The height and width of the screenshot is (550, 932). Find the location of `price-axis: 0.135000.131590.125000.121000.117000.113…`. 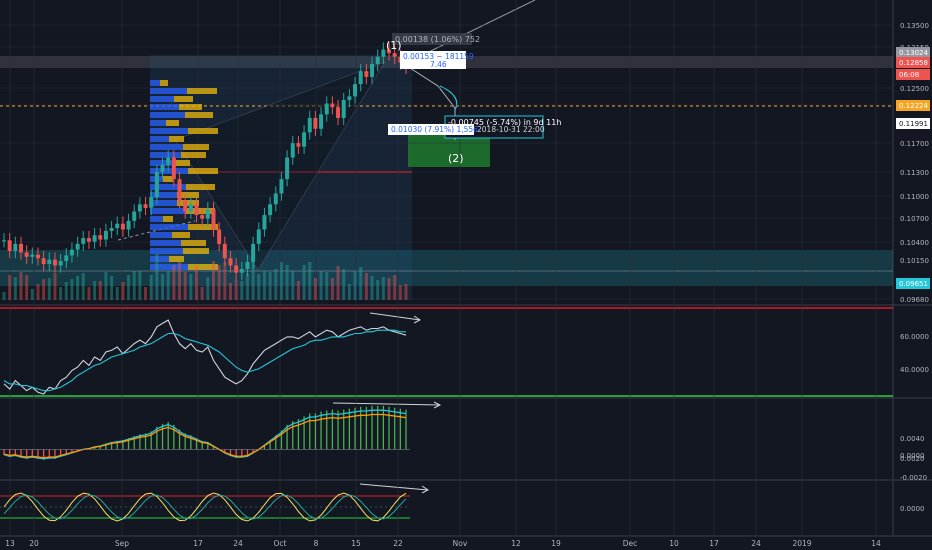

price-axis: 0.135000.131590.125000.121000.117000.113… is located at coordinates (913, 267).